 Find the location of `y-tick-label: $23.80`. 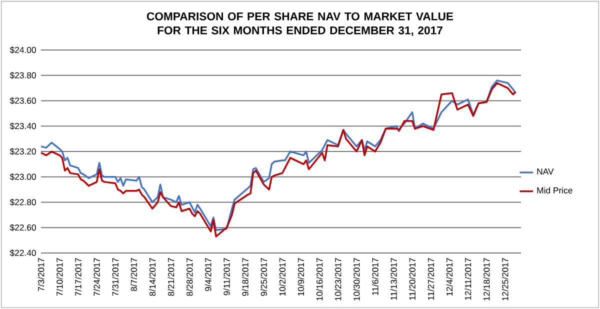

y-tick-label: $23.80 is located at coordinates (23, 75).